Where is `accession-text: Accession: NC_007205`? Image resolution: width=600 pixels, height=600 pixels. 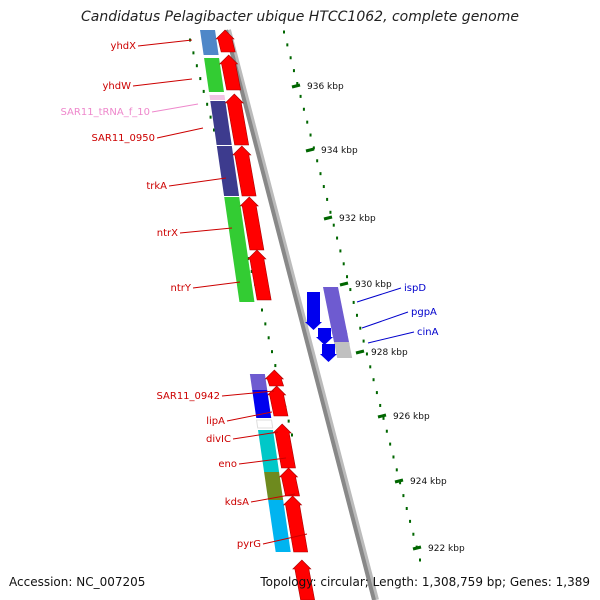
accession-text: Accession: NC_007205 is located at coordinates (77, 582).